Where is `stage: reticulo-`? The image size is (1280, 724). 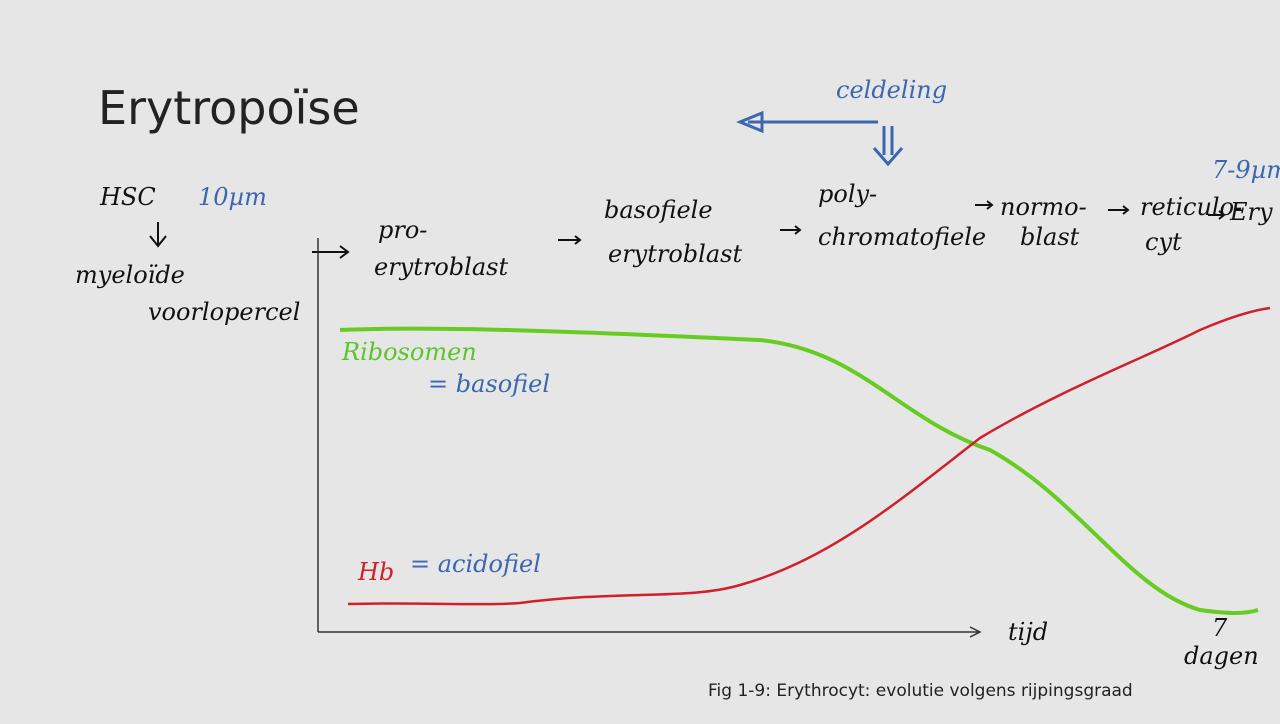 stage: reticulo- is located at coordinates (1191, 207).